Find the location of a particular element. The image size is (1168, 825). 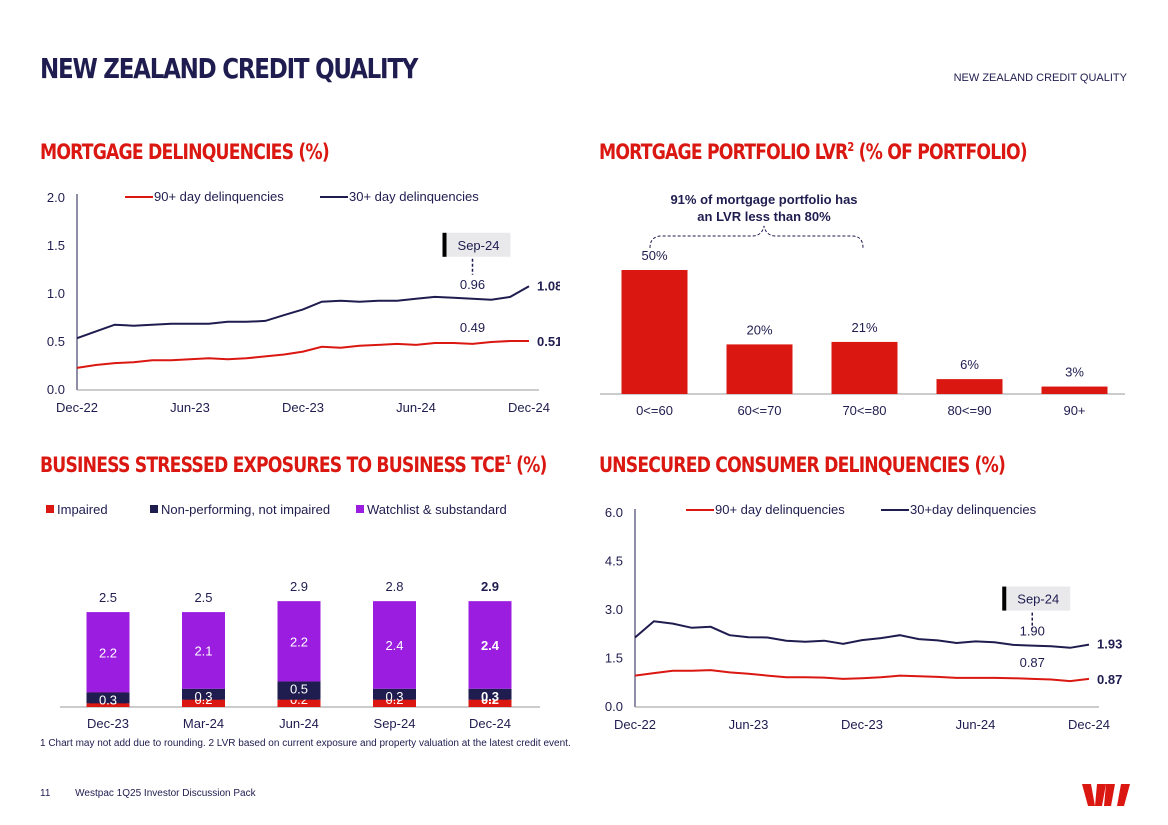

marker-value-30: 1.90 is located at coordinates (1032, 631).